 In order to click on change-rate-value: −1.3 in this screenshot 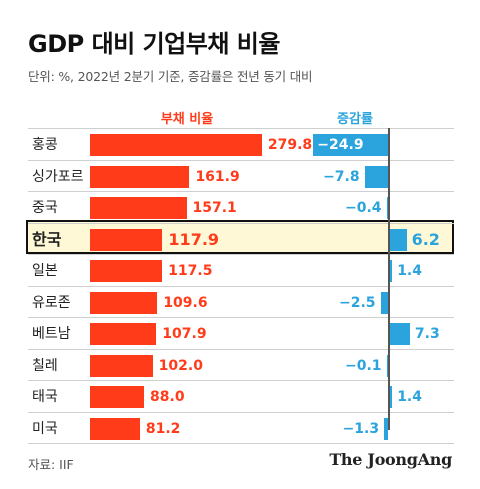, I will do `click(361, 428)`.